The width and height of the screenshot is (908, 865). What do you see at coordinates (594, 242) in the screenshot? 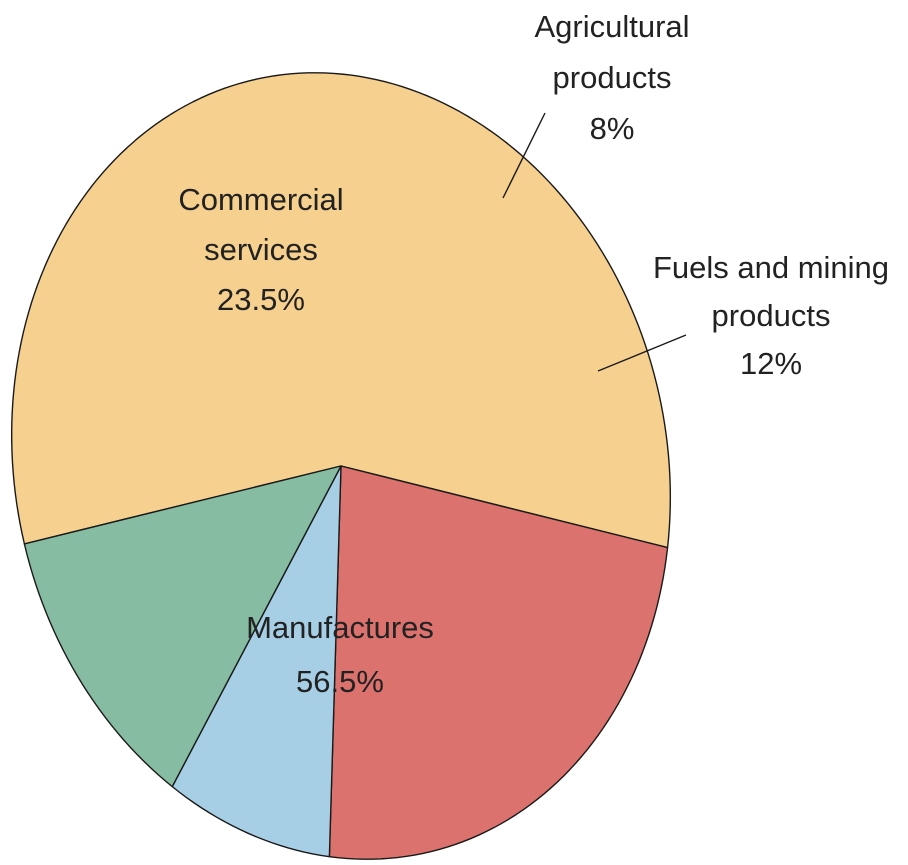
I see `leader-lines` at bounding box center [594, 242].